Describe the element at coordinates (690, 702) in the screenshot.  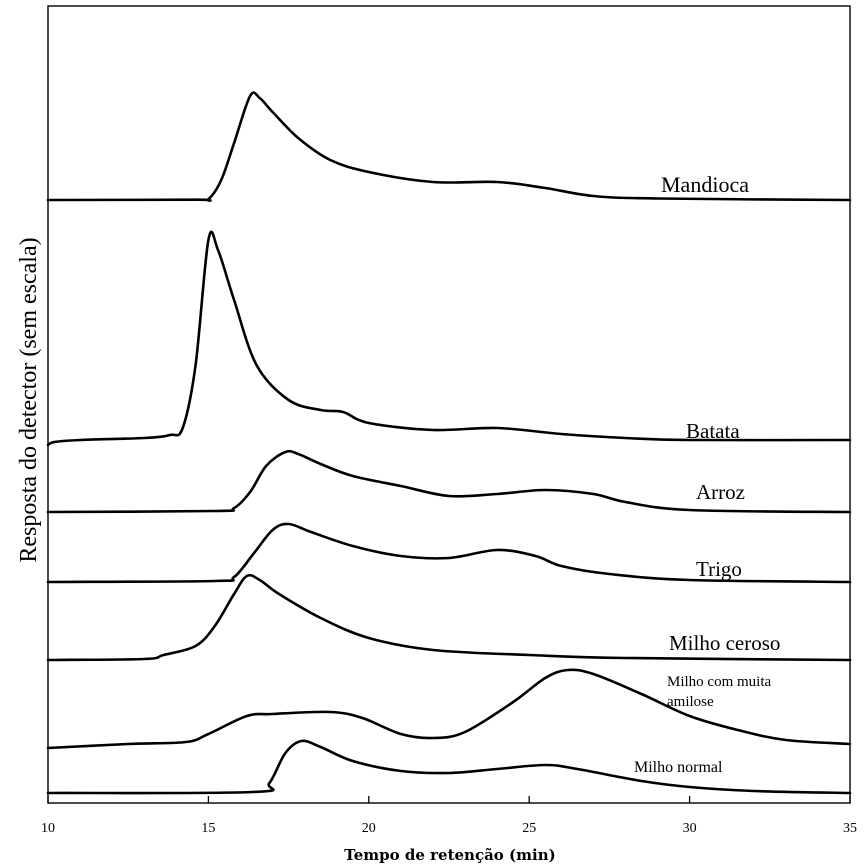
I see `label-milho-amilose-line2: amilose` at that location.